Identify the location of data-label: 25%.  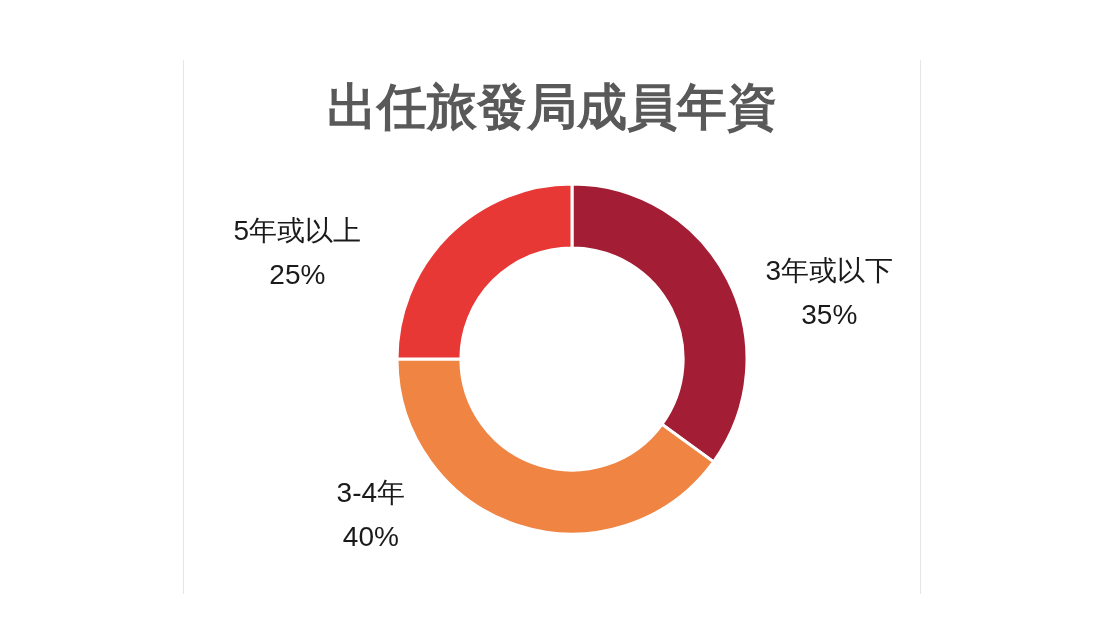
(297, 275).